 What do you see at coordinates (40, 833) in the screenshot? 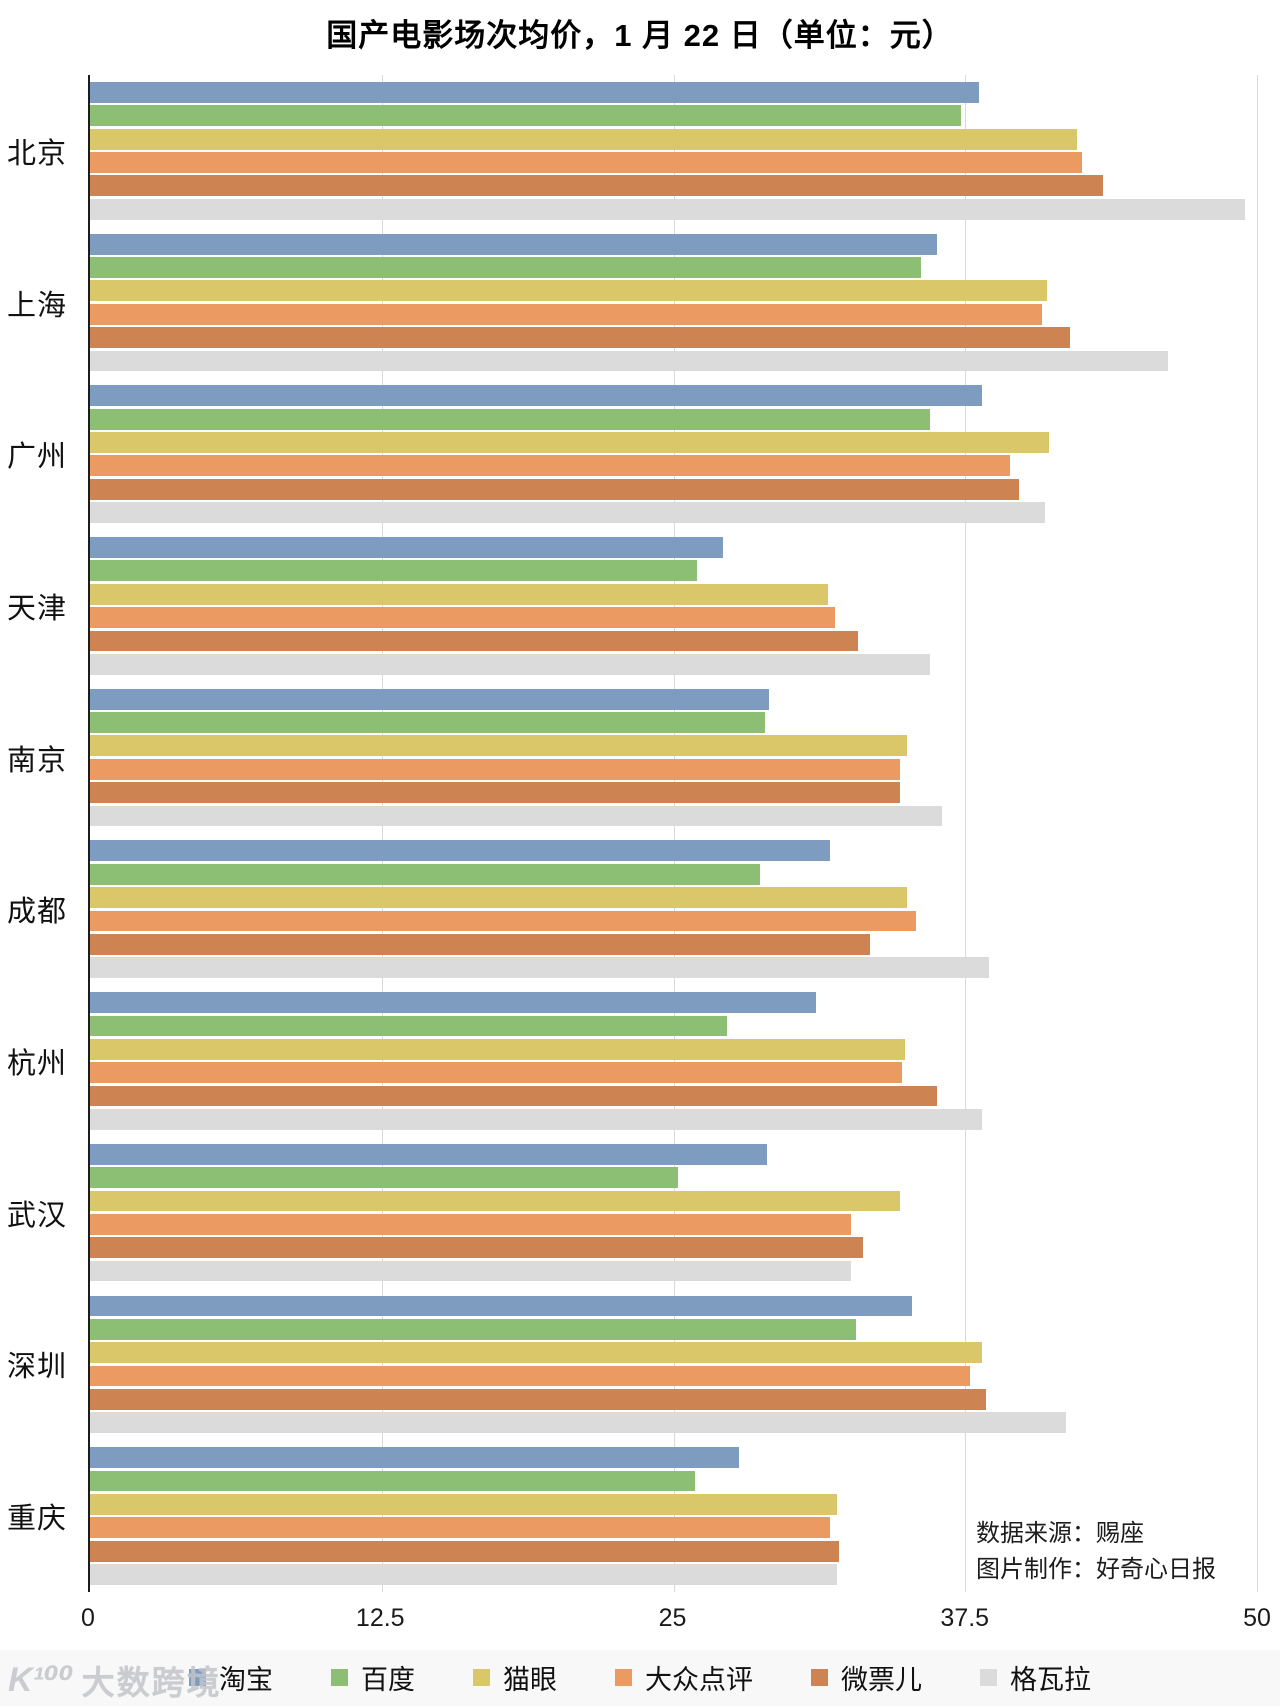
I see `y-axis-category-labels: 北京上海广州天津南京成都杭州武汉深圳重庆` at bounding box center [40, 833].